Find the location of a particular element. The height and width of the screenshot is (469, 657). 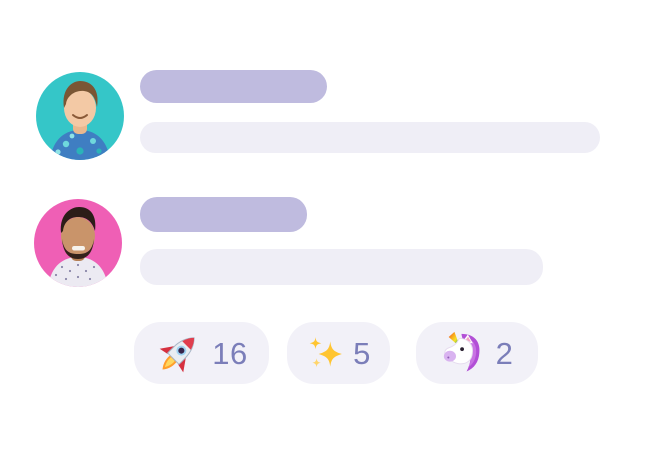

reaction-count: 16 is located at coordinates (230, 353).